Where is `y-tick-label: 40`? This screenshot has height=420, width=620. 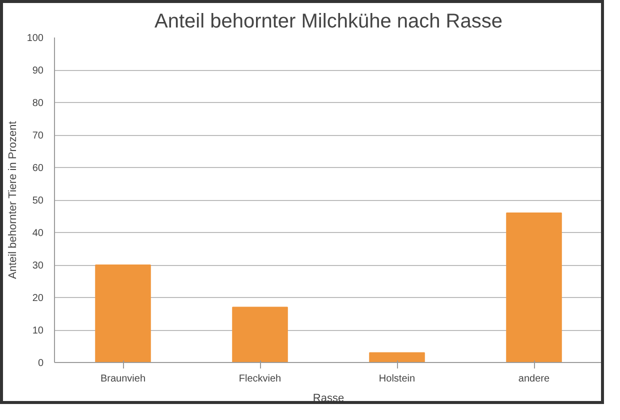 y-tick-label: 40 is located at coordinates (38, 233).